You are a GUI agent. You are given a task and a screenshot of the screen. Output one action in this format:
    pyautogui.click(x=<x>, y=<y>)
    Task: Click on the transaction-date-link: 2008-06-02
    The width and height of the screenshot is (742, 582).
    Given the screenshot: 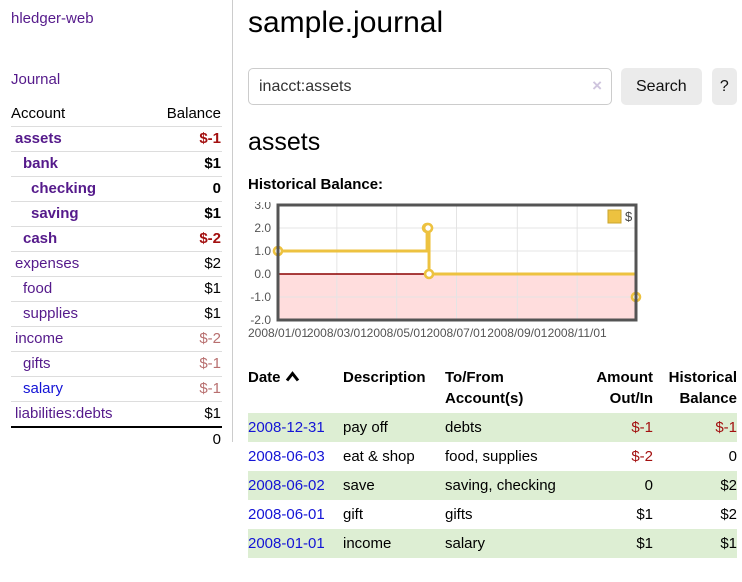 What is the action you would take?
    pyautogui.click(x=286, y=485)
    